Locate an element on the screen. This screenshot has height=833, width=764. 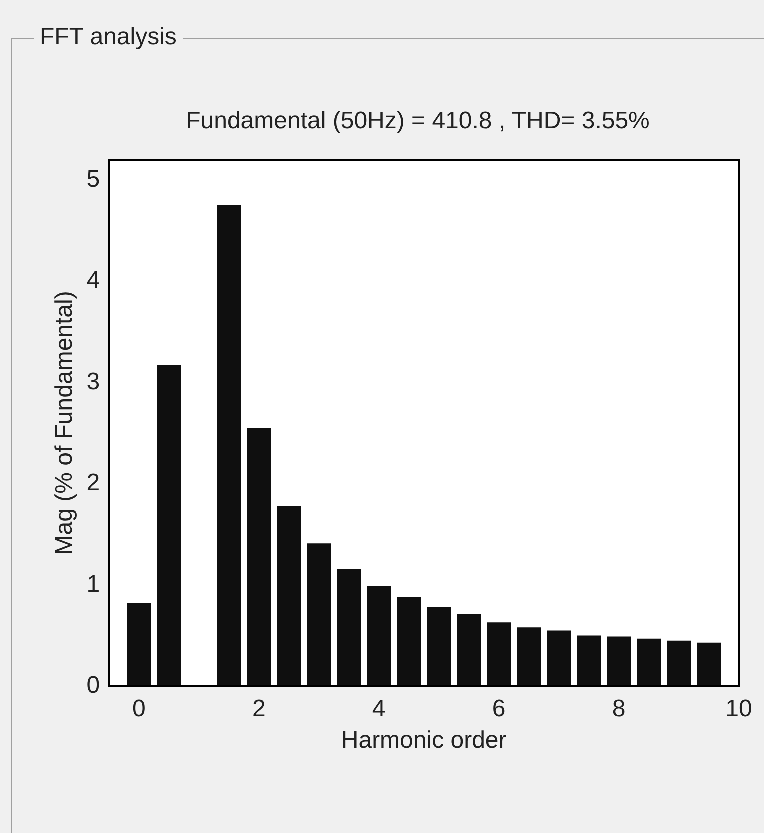
x-tick-label: 8 is located at coordinates (619, 708).